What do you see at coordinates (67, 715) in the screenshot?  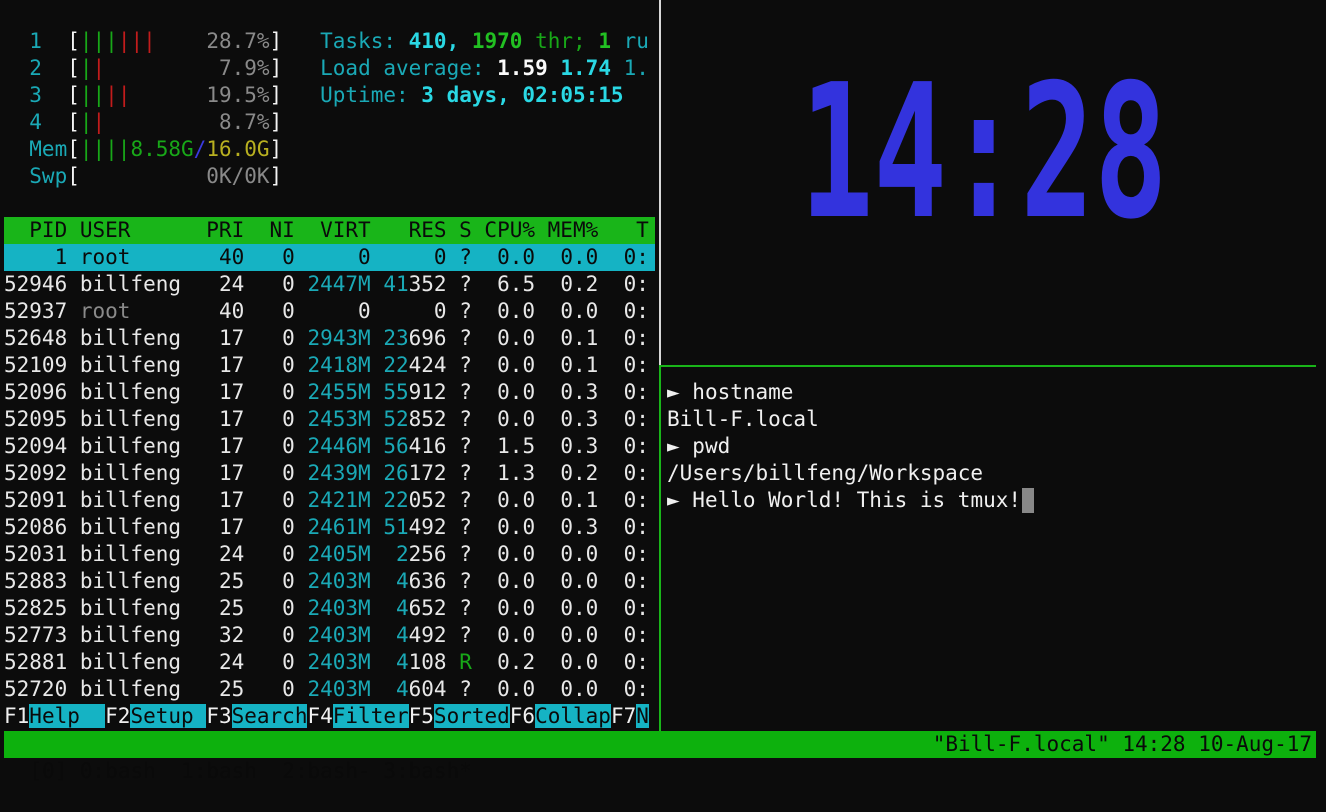 I see `fkey-label: Help` at bounding box center [67, 715].